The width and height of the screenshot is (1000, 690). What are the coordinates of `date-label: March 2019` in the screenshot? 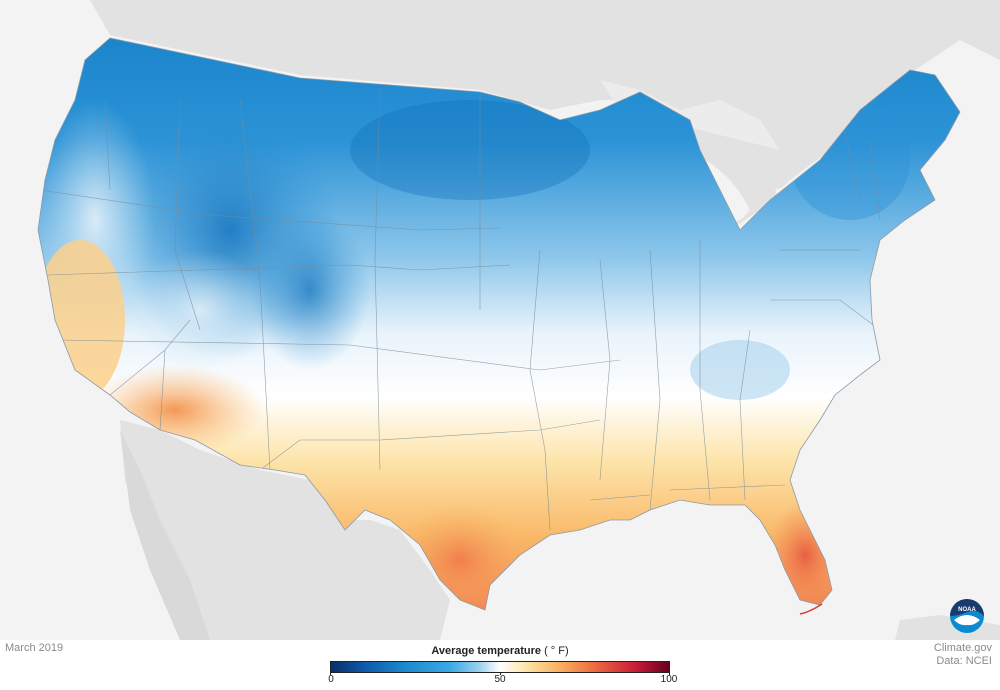 It's located at (34, 648).